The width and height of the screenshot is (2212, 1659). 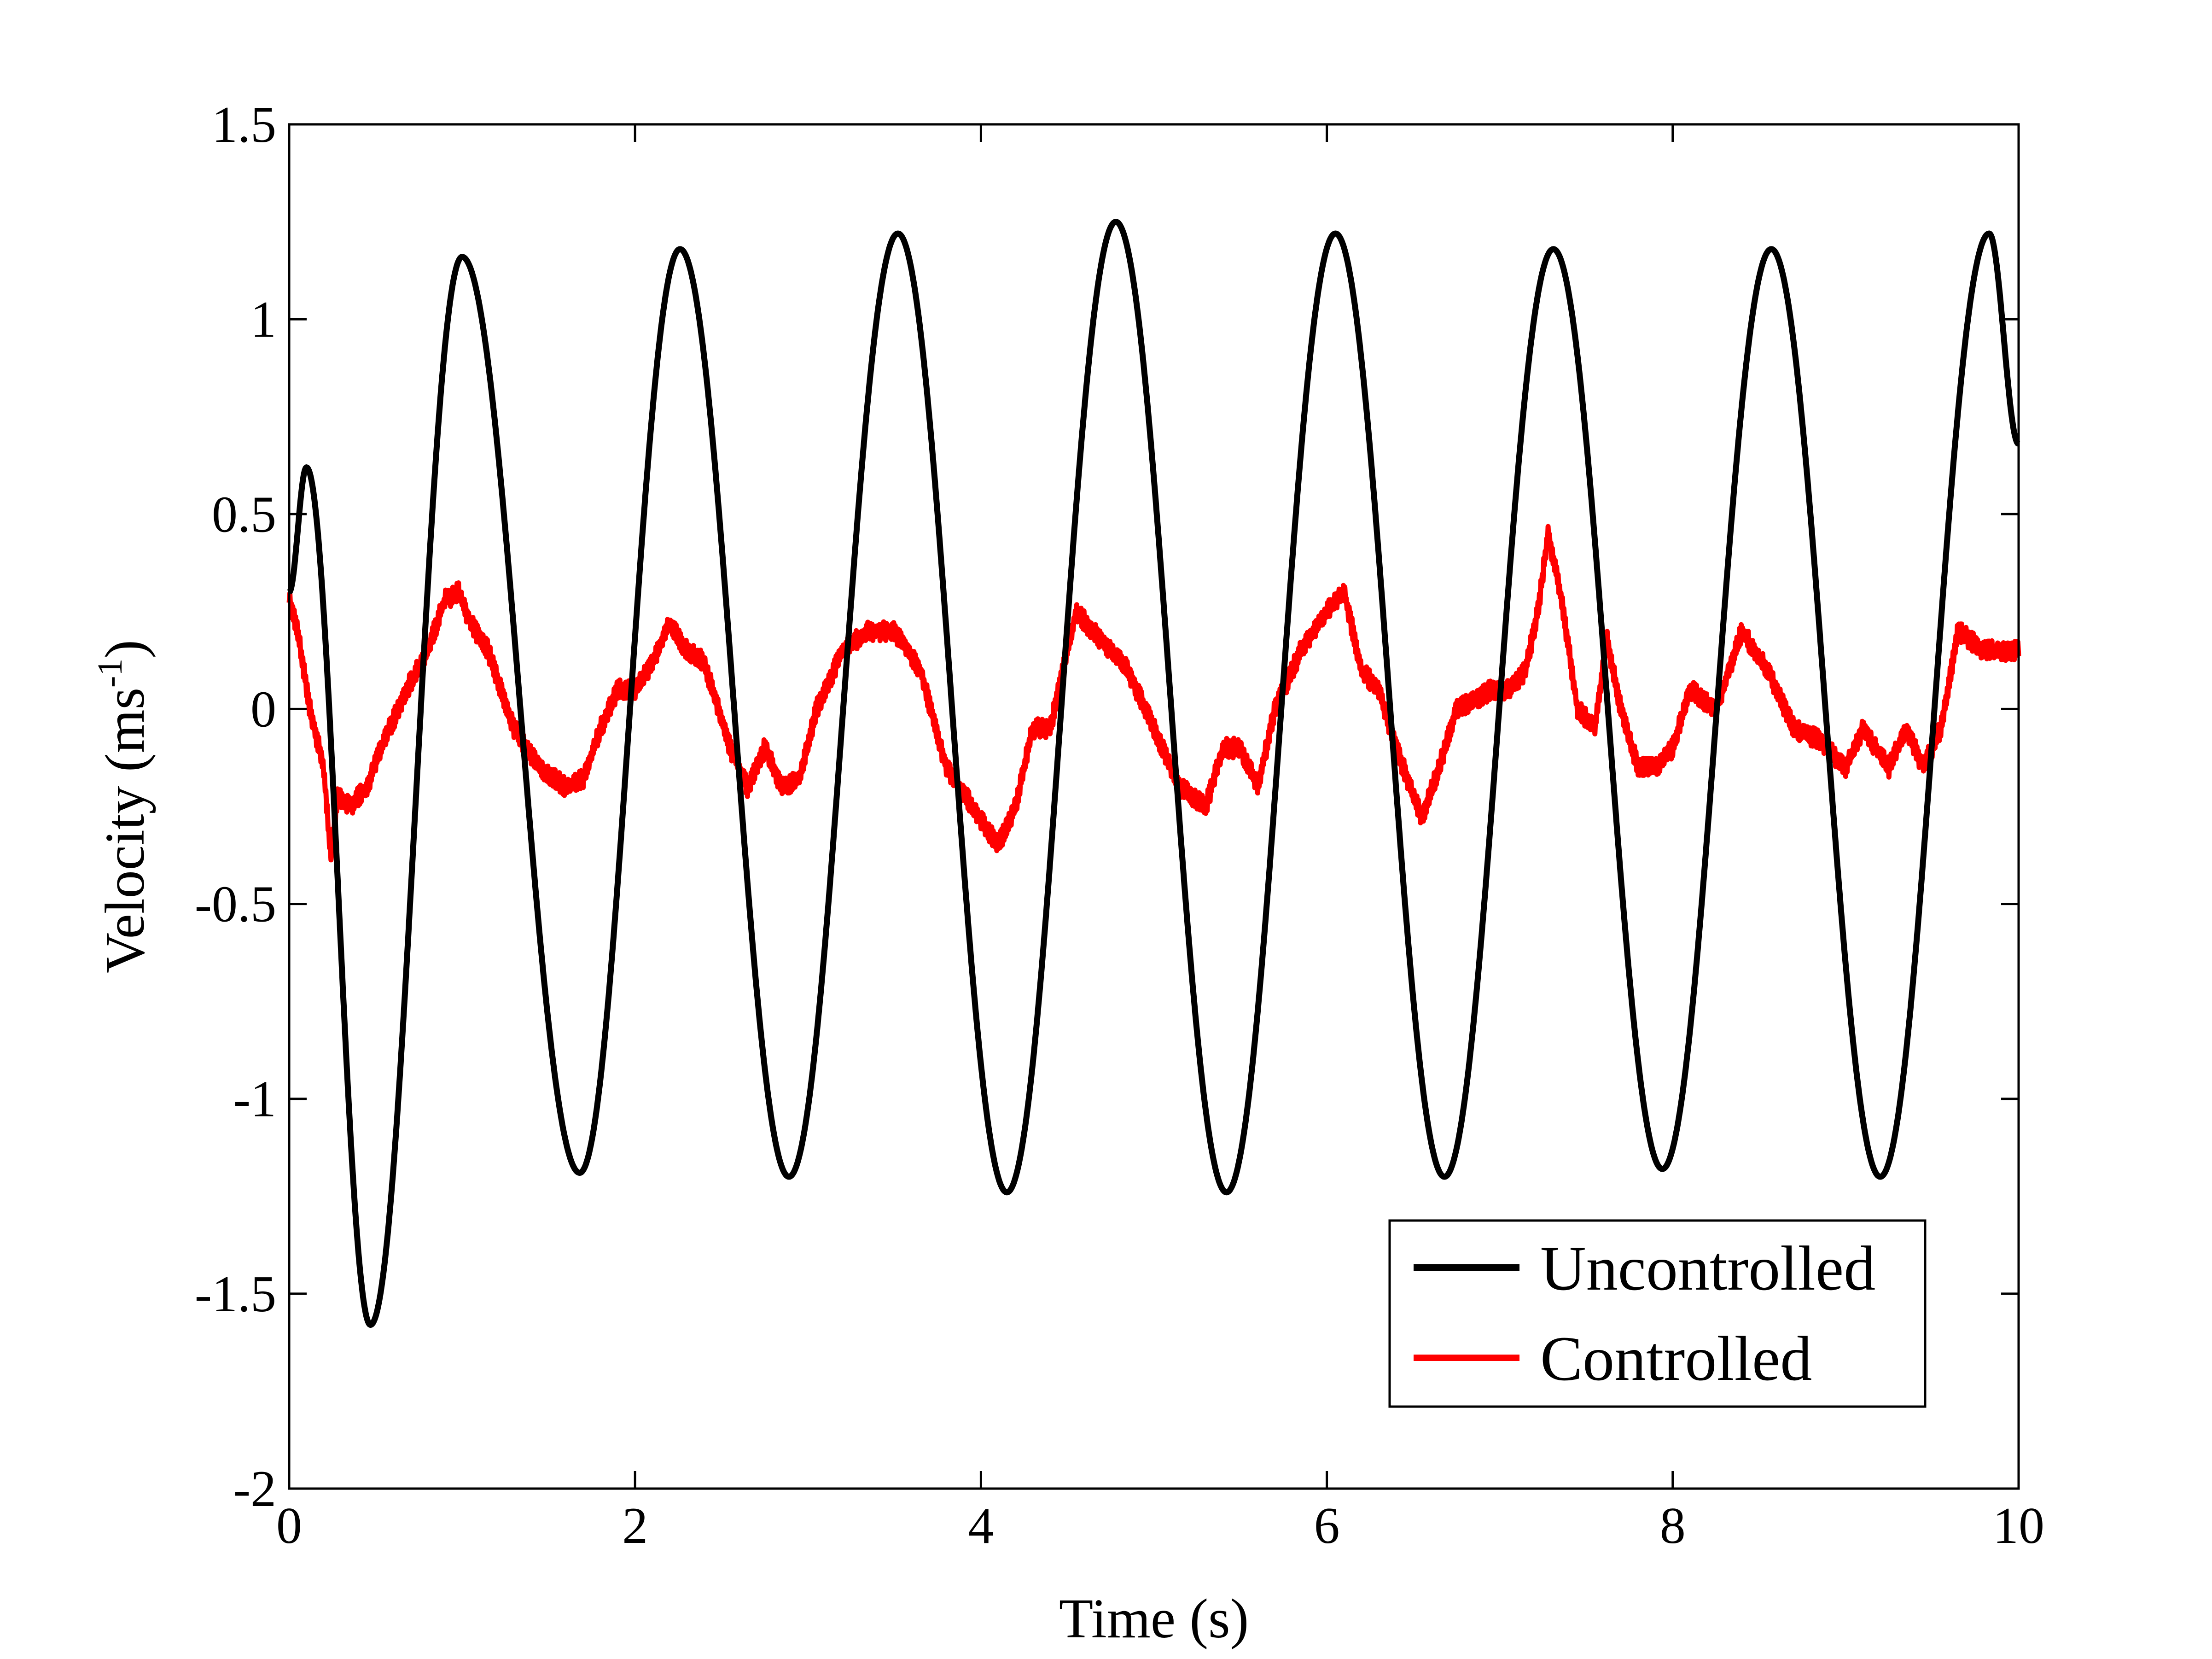 I want to click on x-tick-label: 6, so click(x=1327, y=1525).